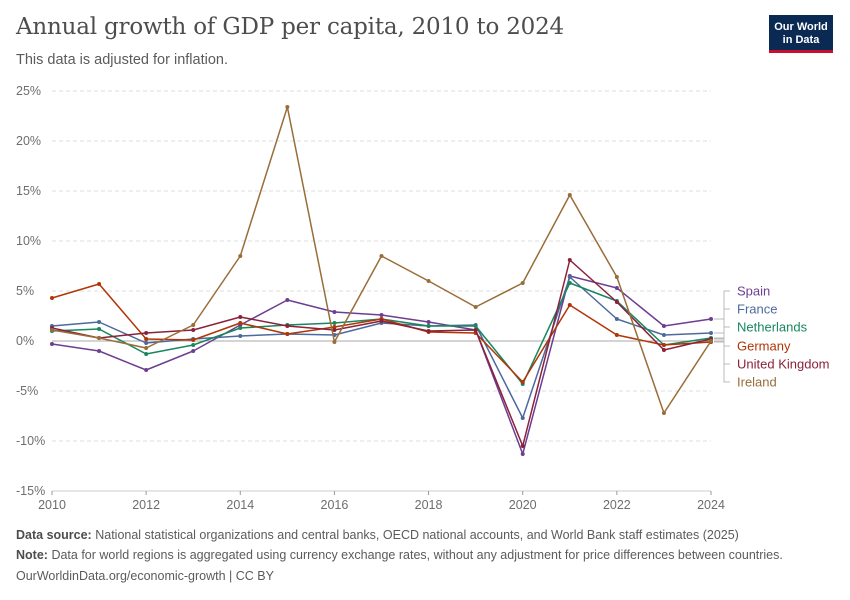 This screenshot has height=600, width=850. I want to click on legend-label-united-kingdom: United Kingdom, so click(783, 364).